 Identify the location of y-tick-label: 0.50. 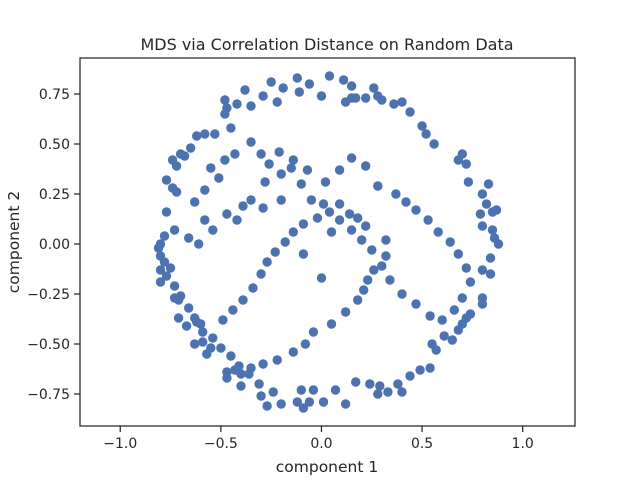
(54, 145).